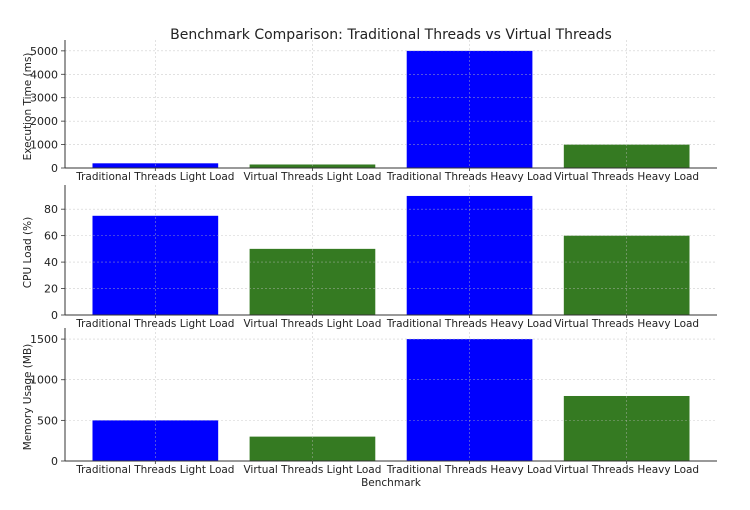  Describe the element at coordinates (28, 397) in the screenshot. I see `y-axis-label: Memory Usage (MB)` at that location.